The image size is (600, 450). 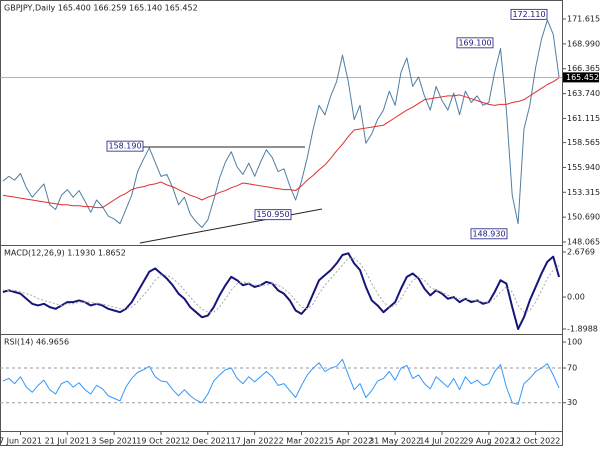 What do you see at coordinates (581, 252) in the screenshot?
I see `y-tick-label: 2.6769` at bounding box center [581, 252].